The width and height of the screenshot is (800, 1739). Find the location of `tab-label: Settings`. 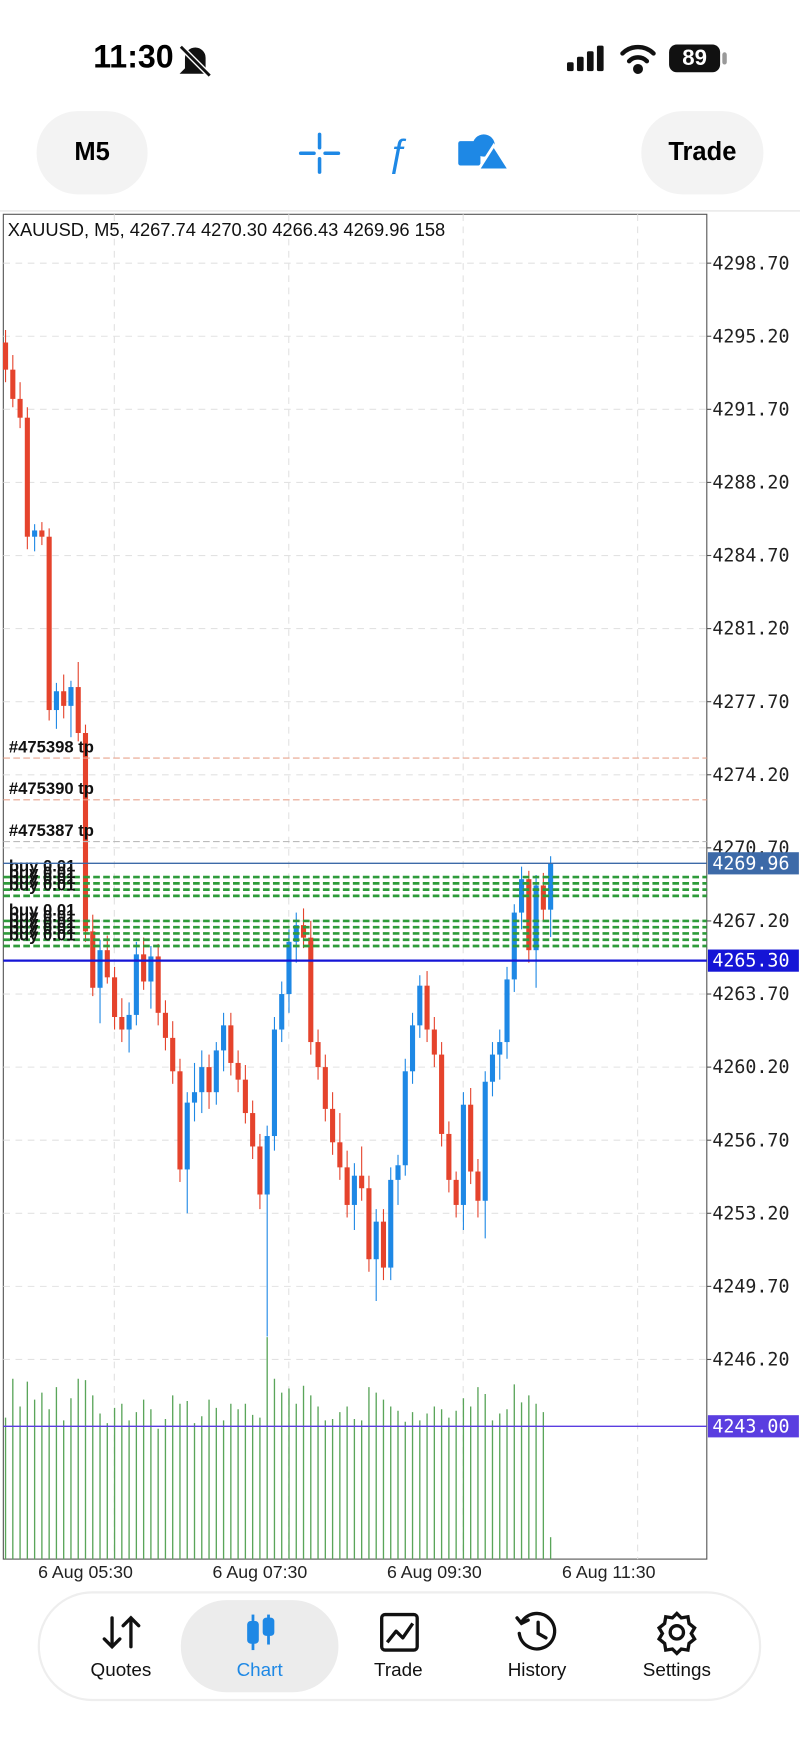

tab-label: Settings is located at coordinates (677, 1669).